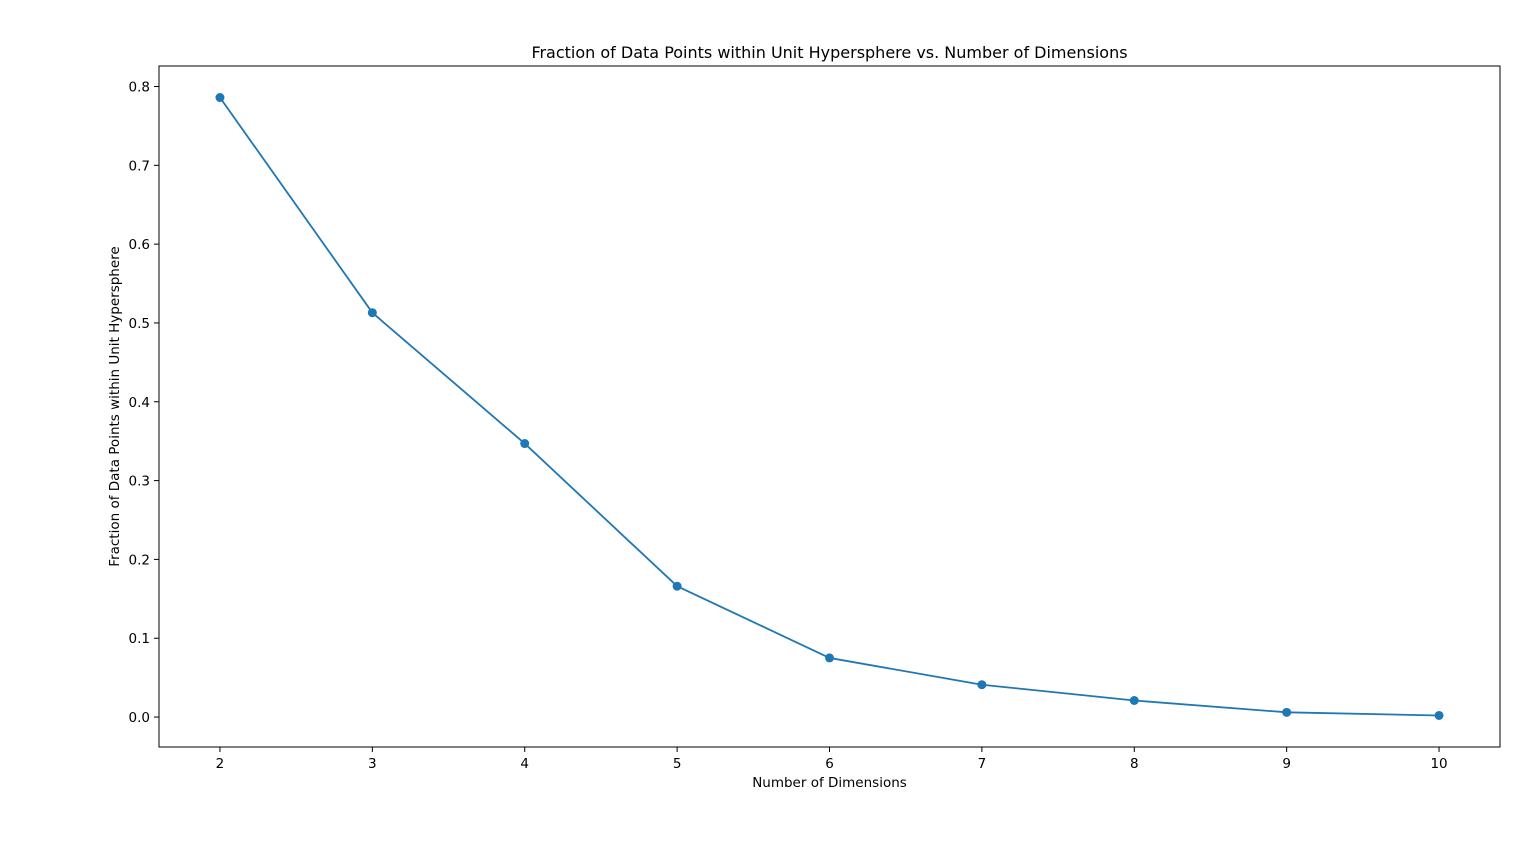  I want to click on x-tick-label: 7, so click(982, 764).